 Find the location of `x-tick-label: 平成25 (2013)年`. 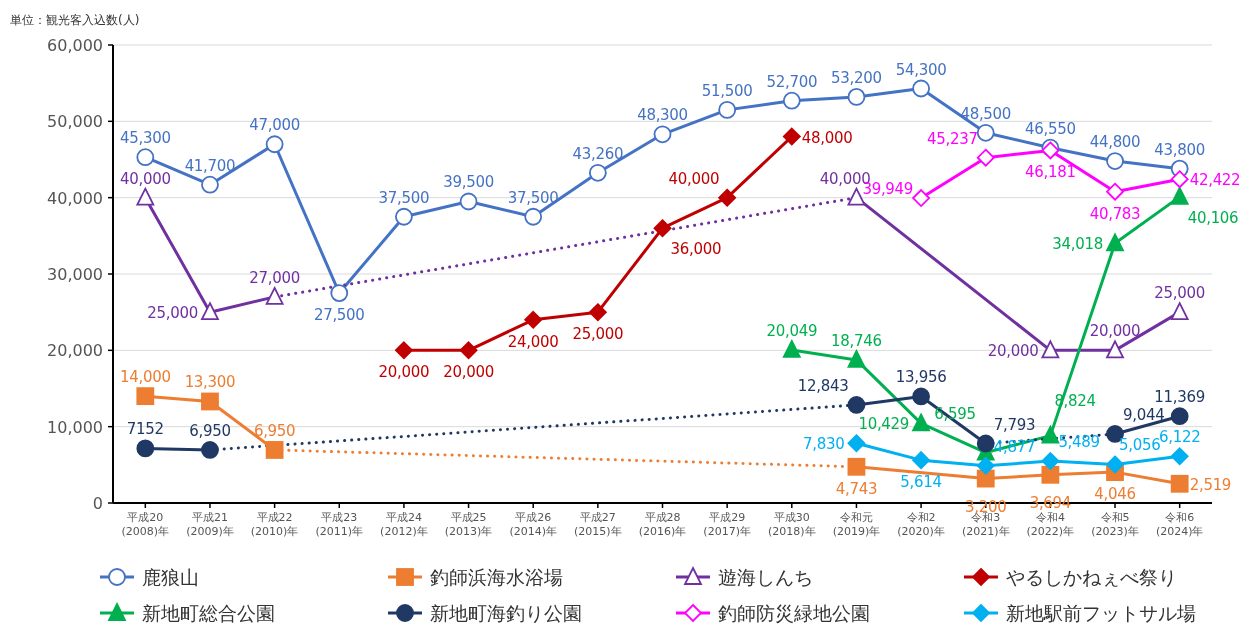

x-tick-label: 平成25 (2013)年 is located at coordinates (468, 524).